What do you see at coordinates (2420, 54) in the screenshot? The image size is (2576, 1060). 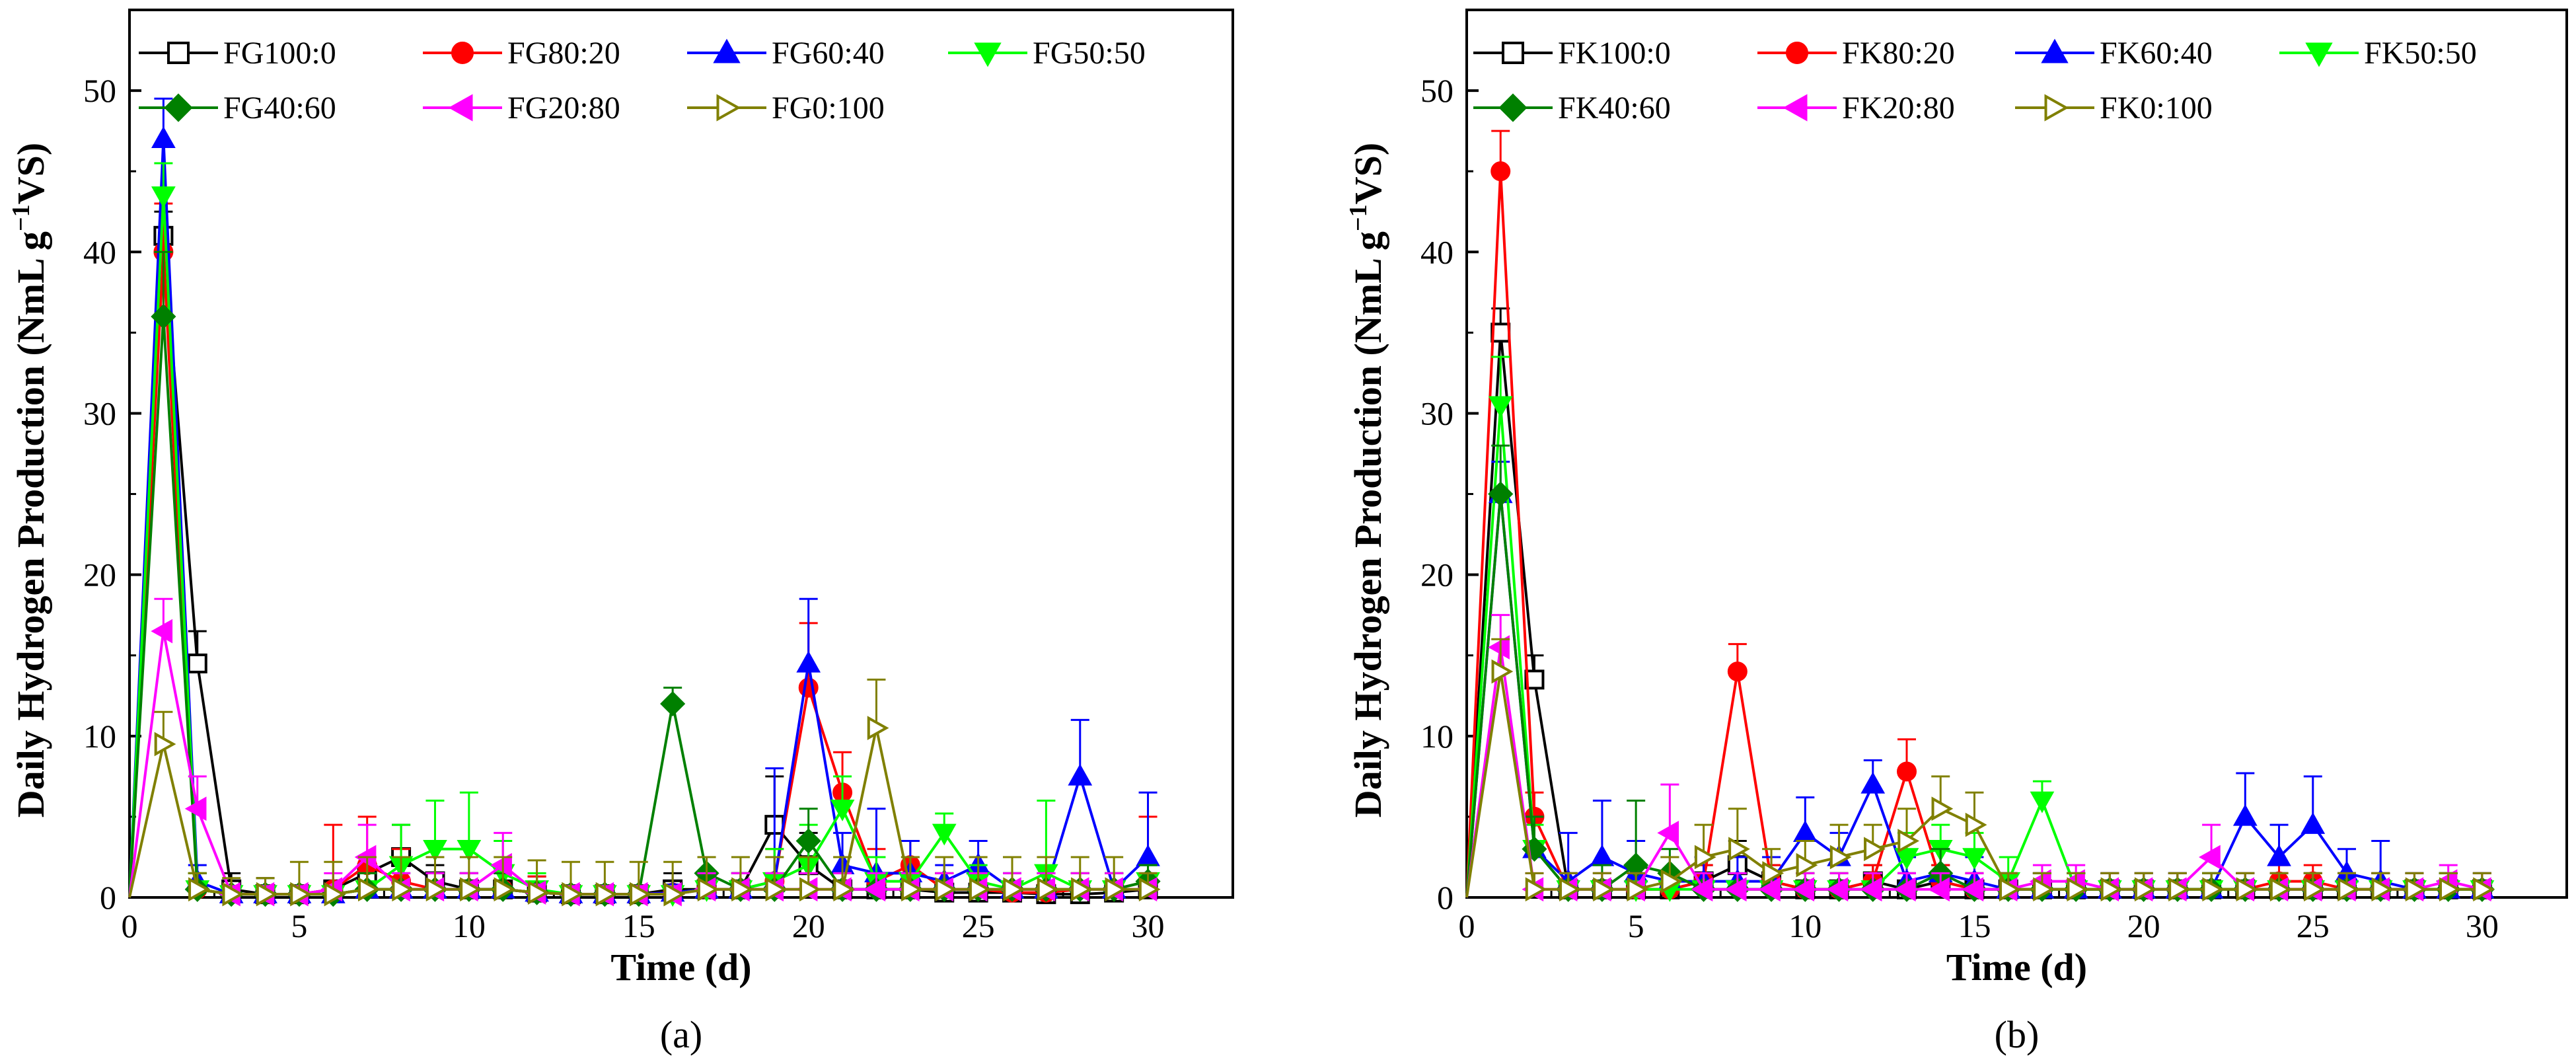 I see `legend-label: FK50:50` at bounding box center [2420, 54].